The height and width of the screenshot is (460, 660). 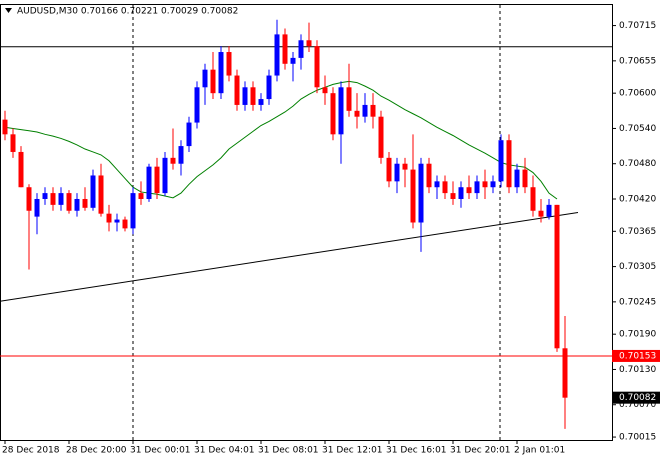 What do you see at coordinates (637, 164) in the screenshot?
I see `y-tick-label: 0.70480` at bounding box center [637, 164].